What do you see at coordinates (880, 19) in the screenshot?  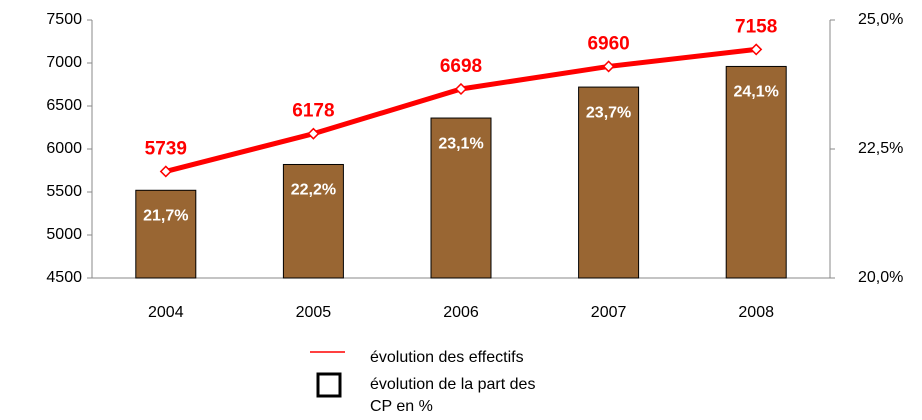 I see `y2-tick-label: 25,0%` at bounding box center [880, 19].